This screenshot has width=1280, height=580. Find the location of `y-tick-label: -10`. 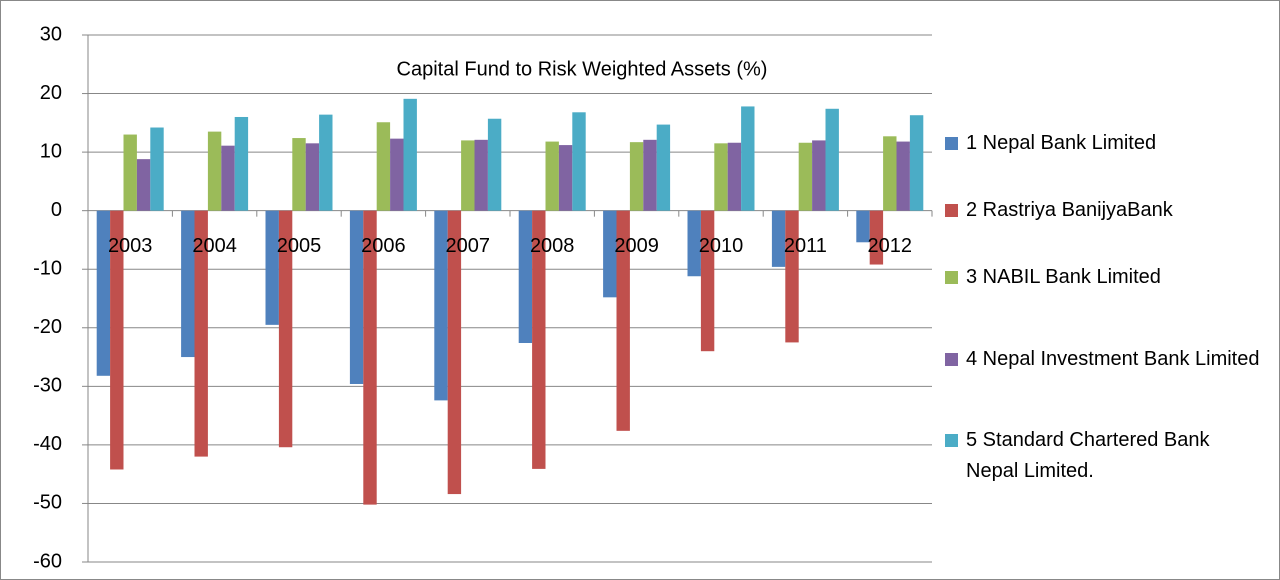

y-tick-label: -10 is located at coordinates (47, 269).